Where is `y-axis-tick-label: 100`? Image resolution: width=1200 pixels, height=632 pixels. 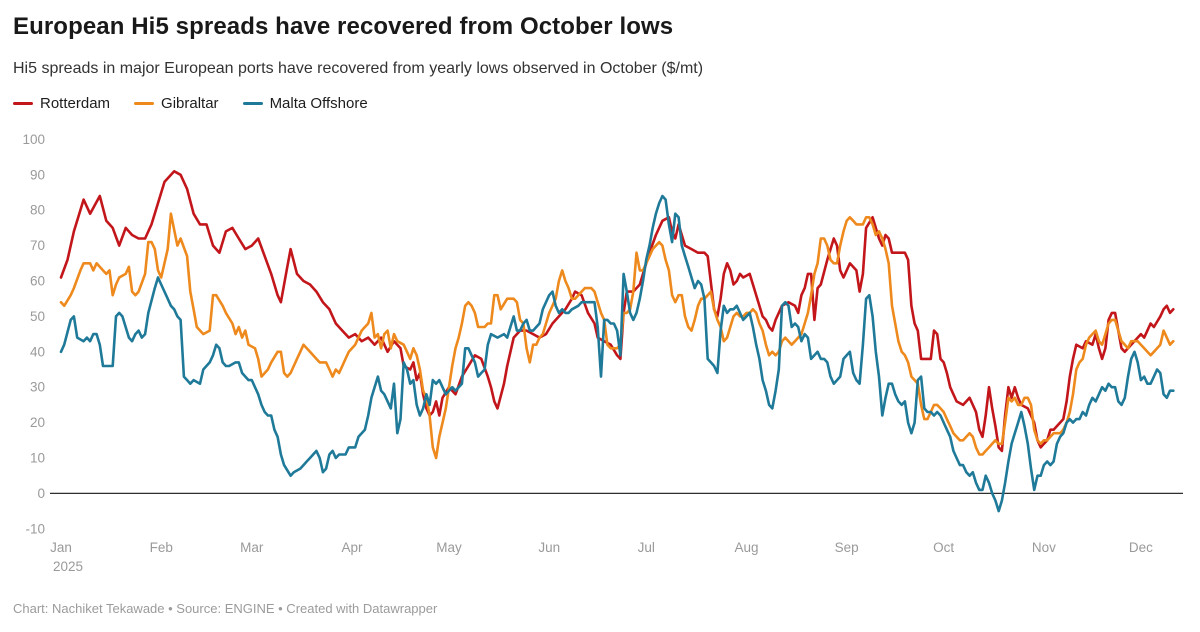
y-axis-tick-label: 100 is located at coordinates (33, 139).